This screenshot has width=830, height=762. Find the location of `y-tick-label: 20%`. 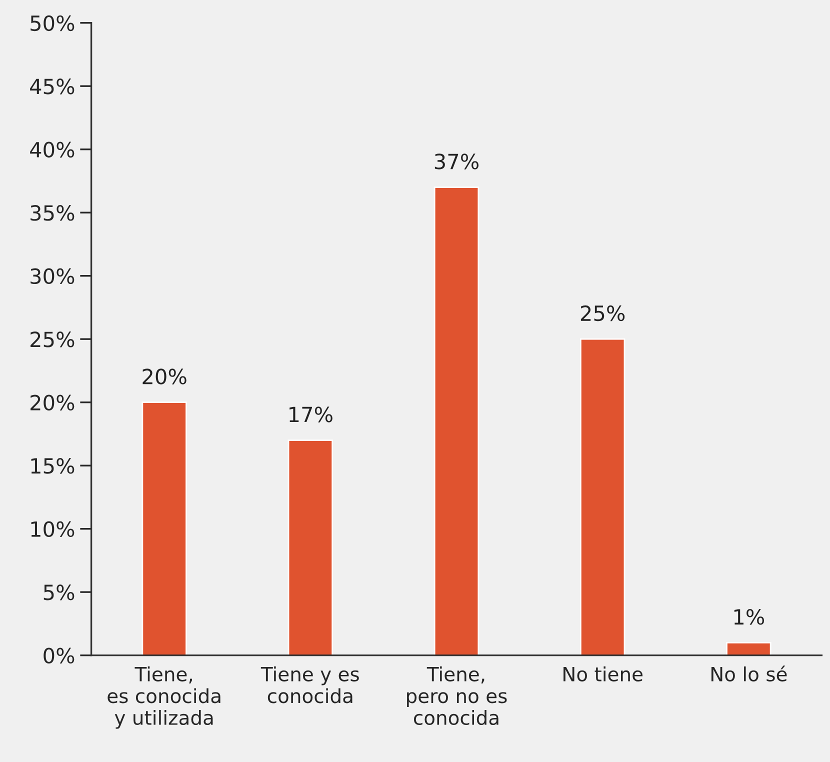

y-tick-label: 20% is located at coordinates (52, 402).